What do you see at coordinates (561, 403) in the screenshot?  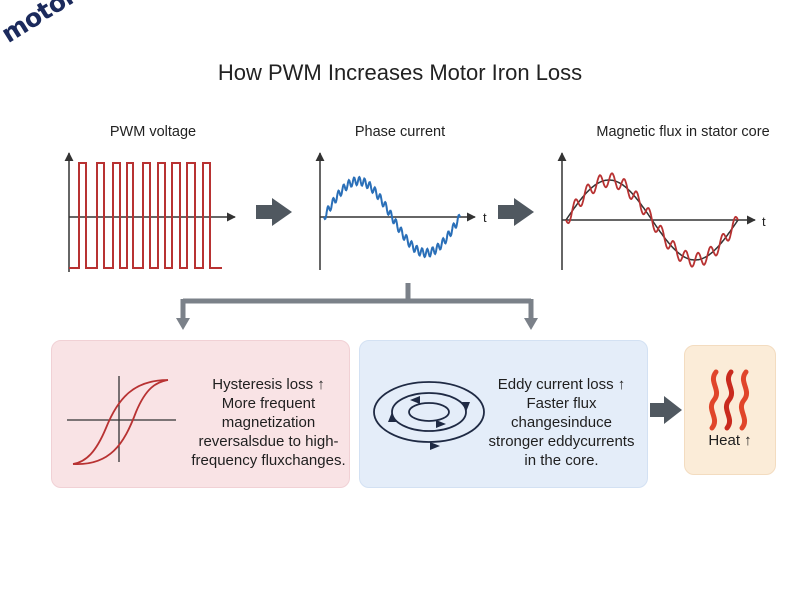 I see `eddy-line: Faster flux` at bounding box center [561, 403].